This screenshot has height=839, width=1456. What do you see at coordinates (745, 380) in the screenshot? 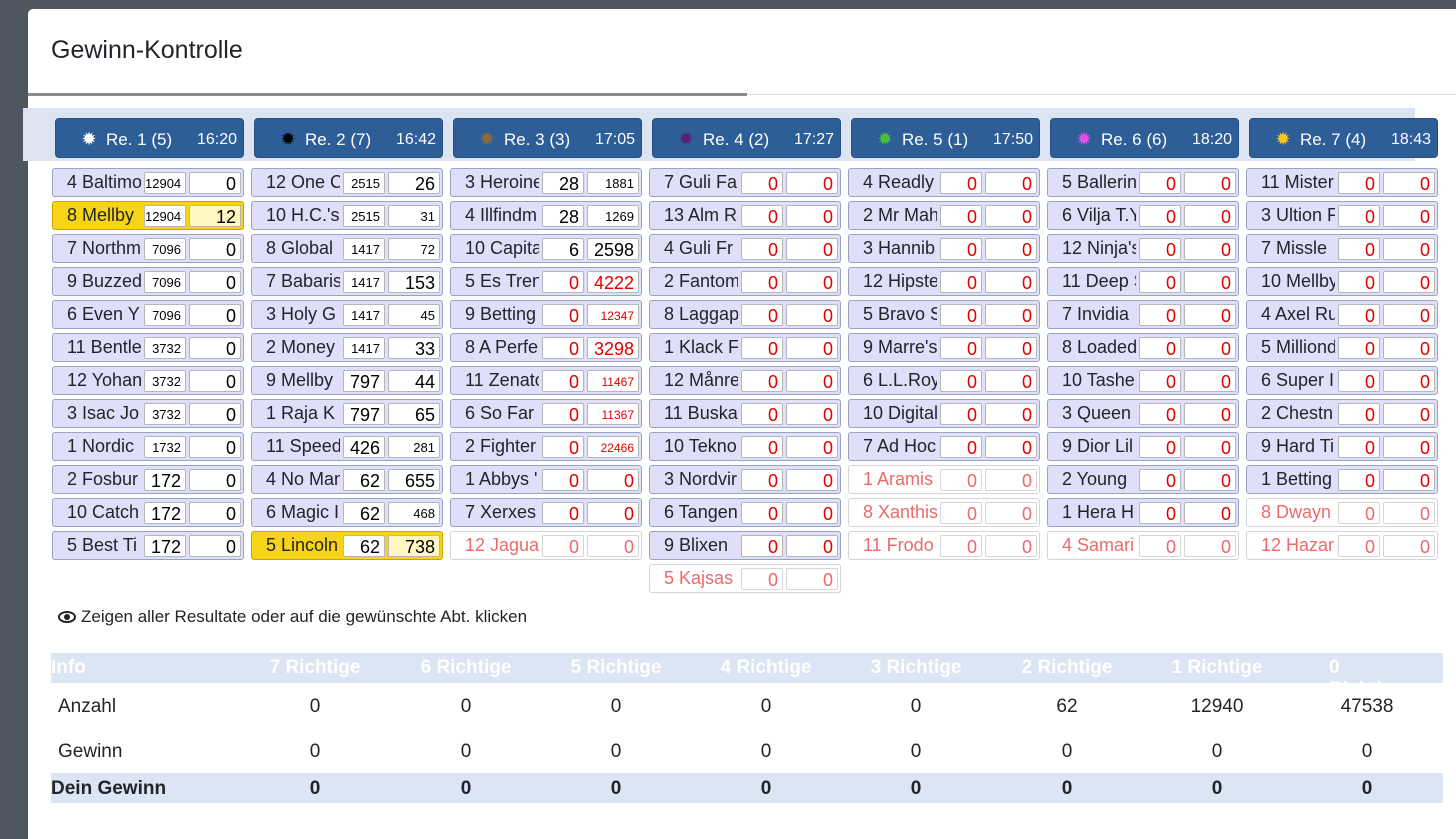
I see `horse-row: 12 Månrer 0 0` at bounding box center [745, 380].